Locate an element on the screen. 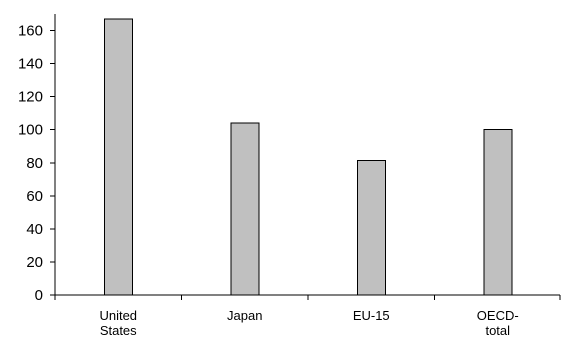 The width and height of the screenshot is (561, 342). x-tick-label: OECD-total is located at coordinates (498, 323).